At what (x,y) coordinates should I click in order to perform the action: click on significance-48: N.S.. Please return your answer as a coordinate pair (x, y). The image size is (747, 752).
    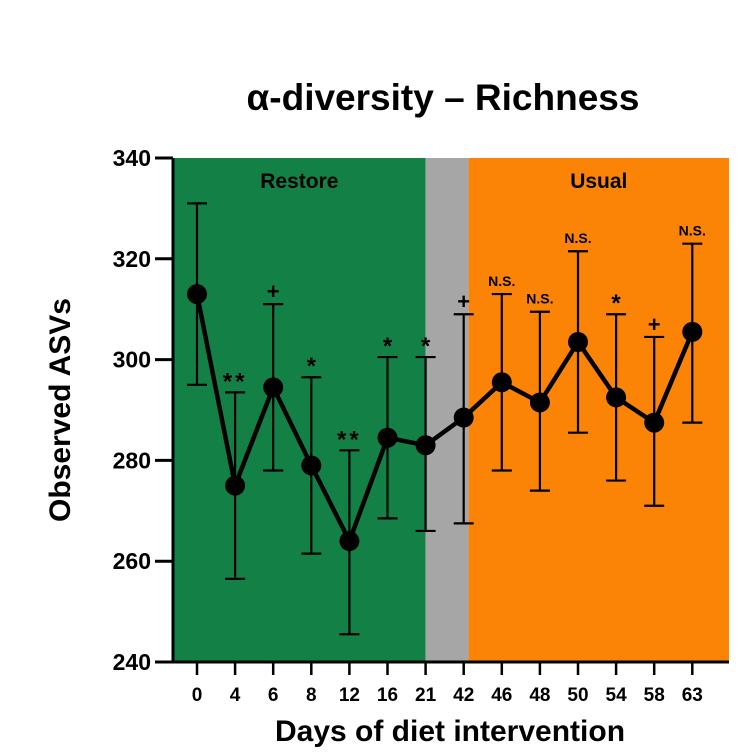
    Looking at the image, I should click on (539, 299).